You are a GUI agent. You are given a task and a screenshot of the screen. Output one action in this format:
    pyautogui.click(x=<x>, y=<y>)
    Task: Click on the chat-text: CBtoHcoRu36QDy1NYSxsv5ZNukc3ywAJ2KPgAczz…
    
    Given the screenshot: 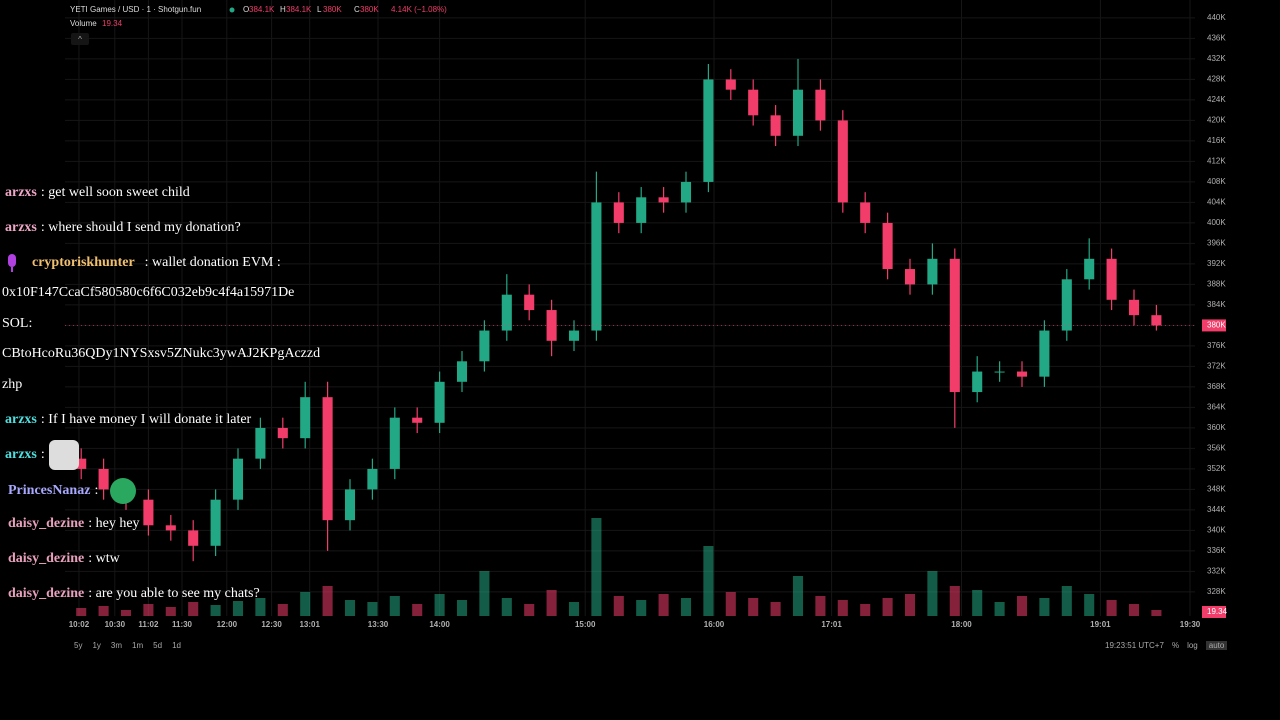 What is the action you would take?
    pyautogui.click(x=161, y=353)
    